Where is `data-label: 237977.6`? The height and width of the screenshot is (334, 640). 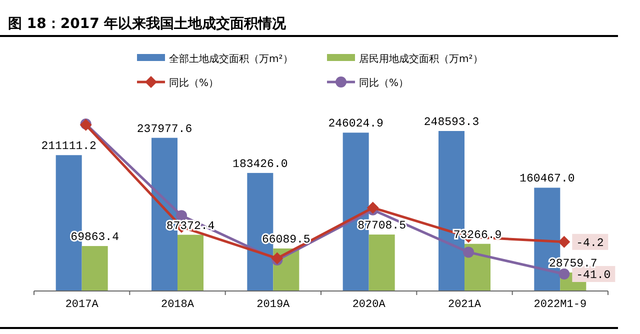
data-label: 237977.6 is located at coordinates (164, 129).